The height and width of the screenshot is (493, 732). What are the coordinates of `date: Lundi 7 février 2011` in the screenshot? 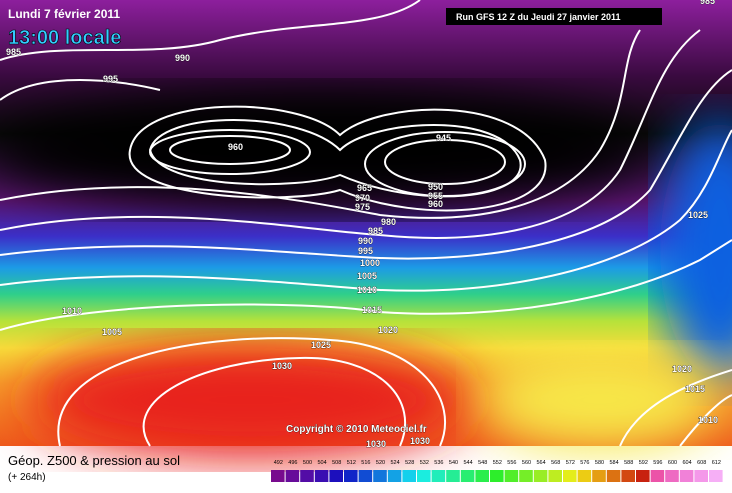 It's located at (64, 14).